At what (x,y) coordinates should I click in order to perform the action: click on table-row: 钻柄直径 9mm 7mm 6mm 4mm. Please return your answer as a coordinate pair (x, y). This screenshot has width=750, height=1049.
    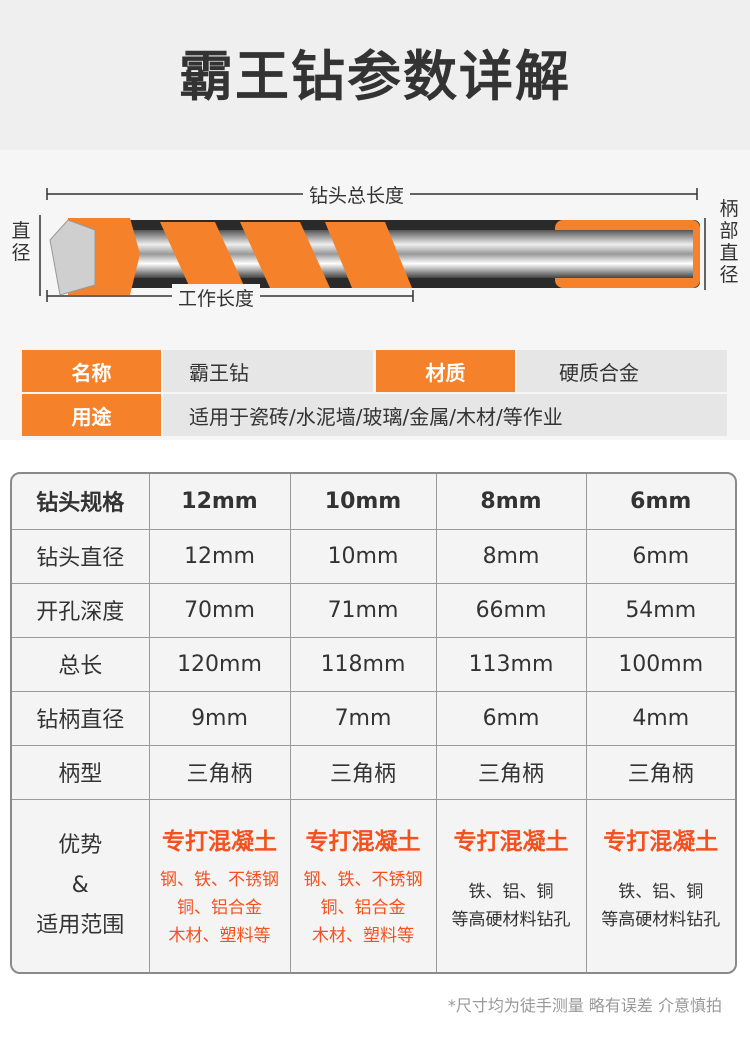
    Looking at the image, I should click on (373, 718).